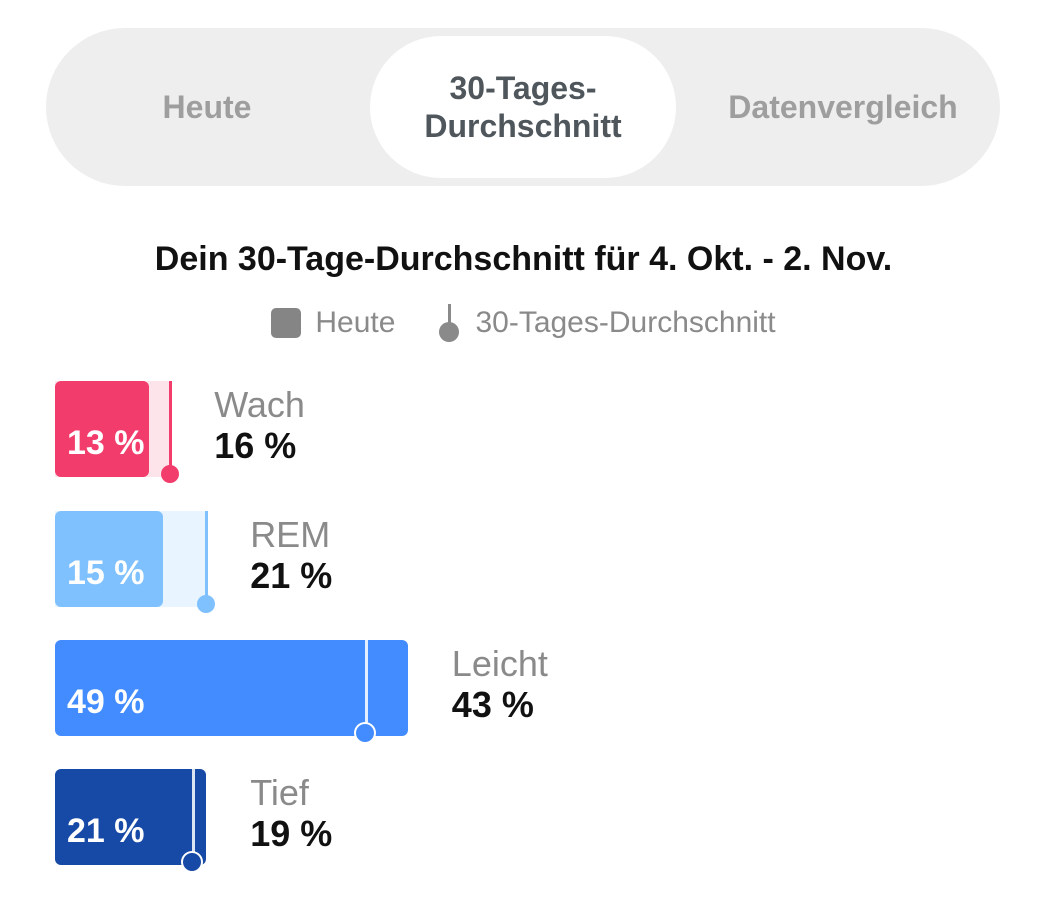  Describe the element at coordinates (625, 322) in the screenshot. I see `legend-average-label: 30-Tages-Durchschnitt` at that location.